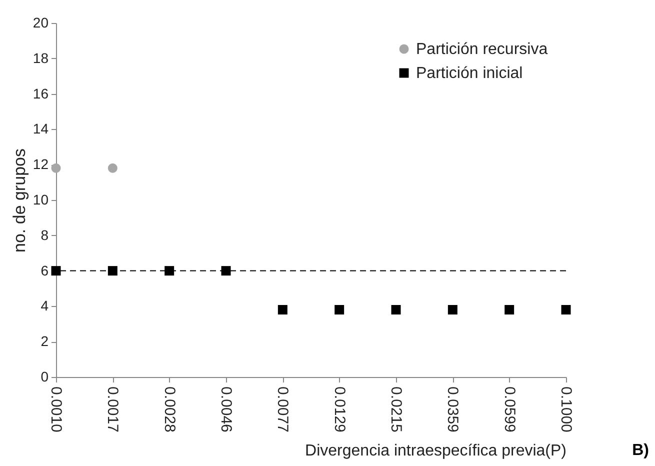 The width and height of the screenshot is (655, 466). I want to click on y-tick-label: 12, so click(40, 164).